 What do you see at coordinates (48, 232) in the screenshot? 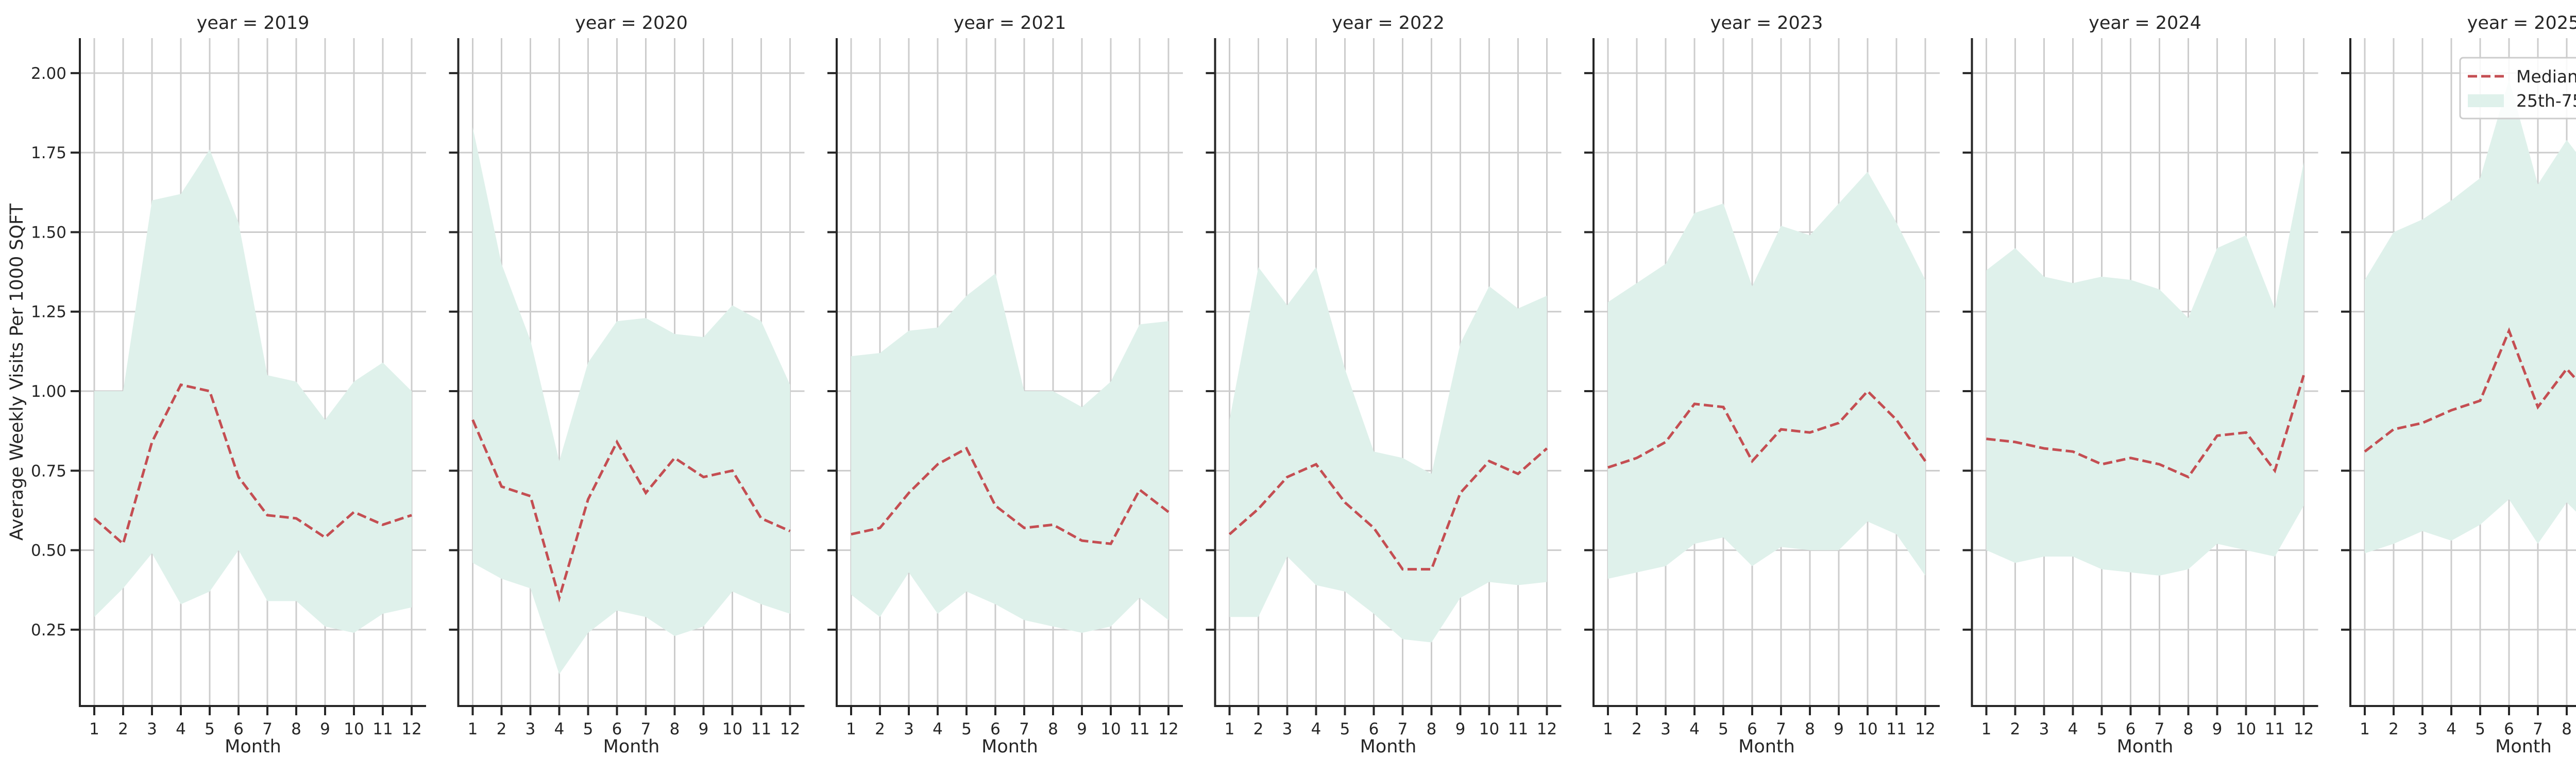
I see `y-tick-label: 1.50` at bounding box center [48, 232].